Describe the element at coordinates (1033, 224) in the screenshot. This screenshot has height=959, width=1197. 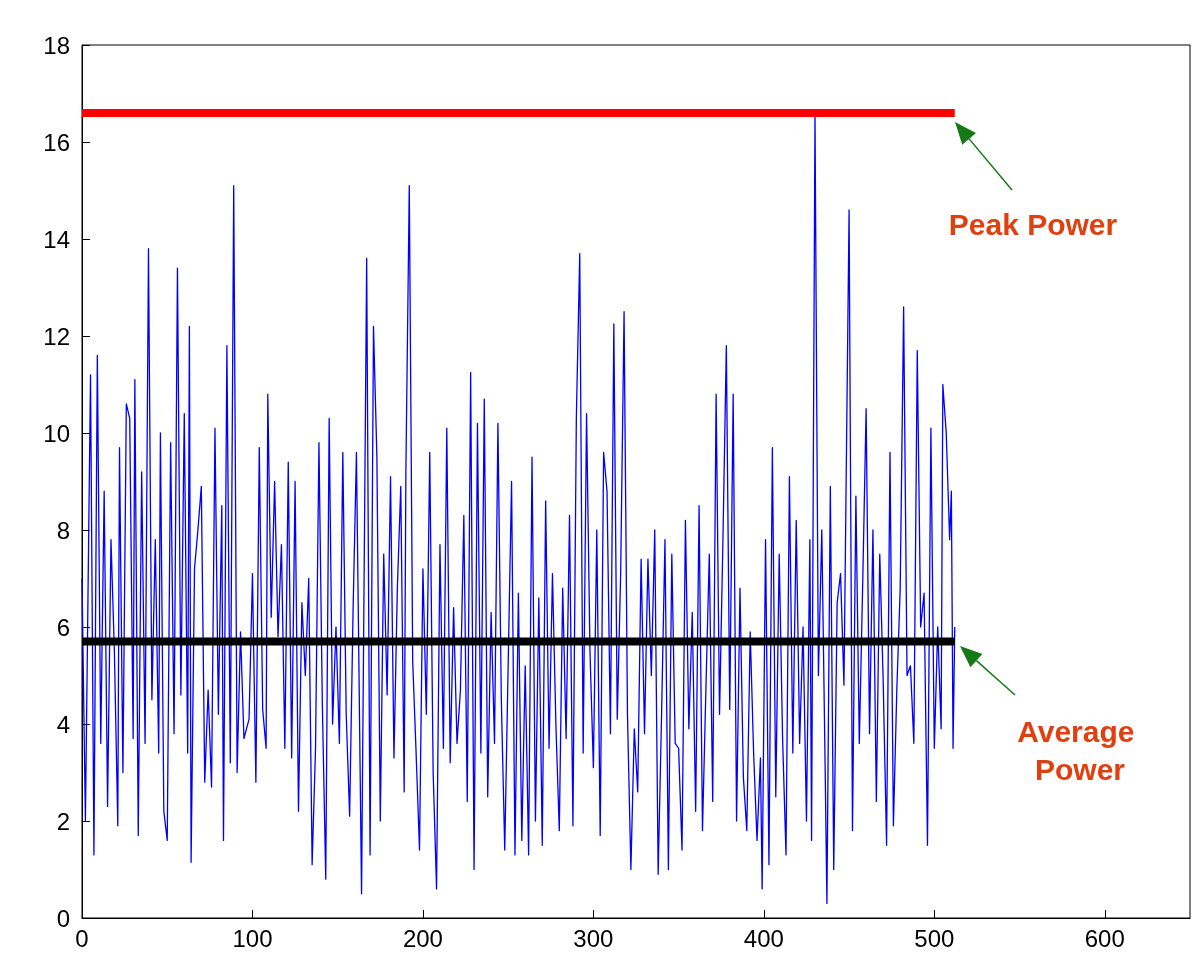
I see `annotation: Peak Power` at that location.